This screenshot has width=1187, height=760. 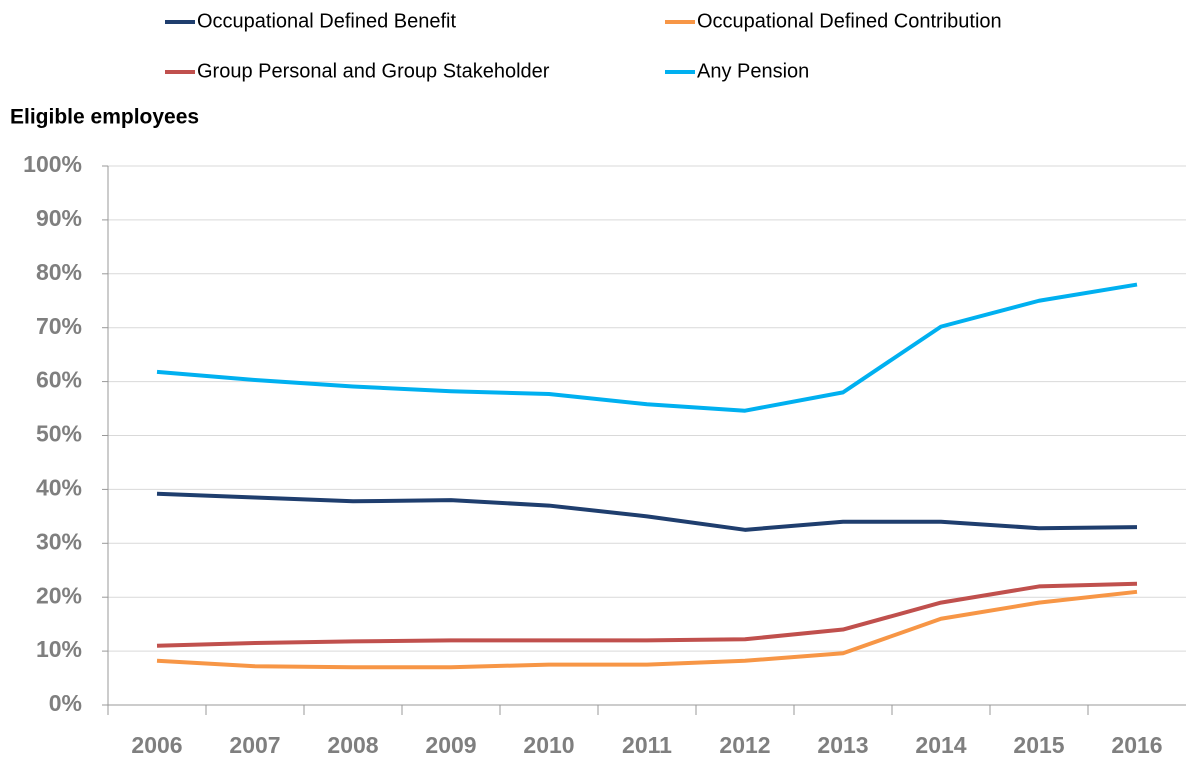 What do you see at coordinates (352, 745) in the screenshot?
I see `x-tick-label: 2008` at bounding box center [352, 745].